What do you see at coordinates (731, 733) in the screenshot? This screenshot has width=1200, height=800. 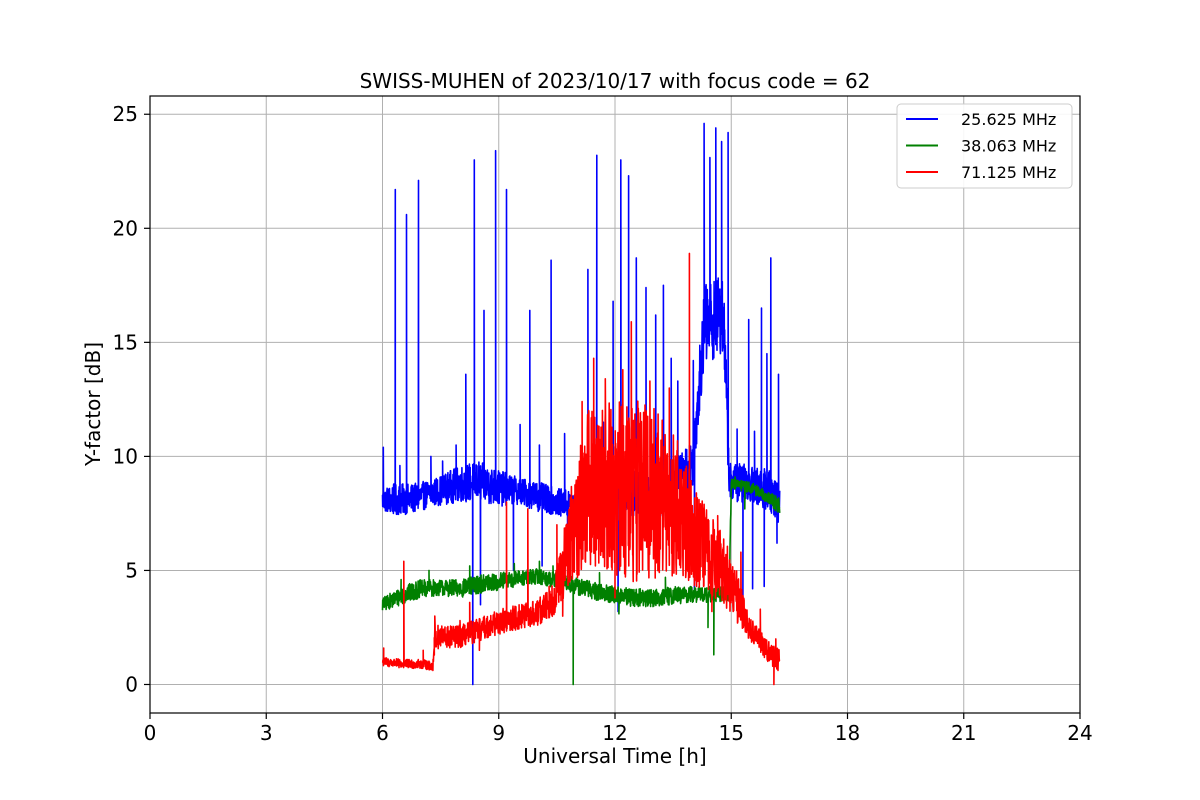 I see `x-tick-label: 15` at bounding box center [731, 733].